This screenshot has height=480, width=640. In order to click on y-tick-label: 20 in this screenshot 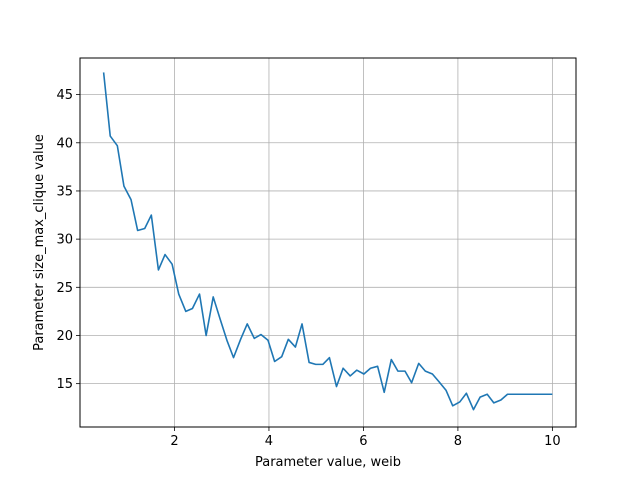, I will do `click(64, 336)`.